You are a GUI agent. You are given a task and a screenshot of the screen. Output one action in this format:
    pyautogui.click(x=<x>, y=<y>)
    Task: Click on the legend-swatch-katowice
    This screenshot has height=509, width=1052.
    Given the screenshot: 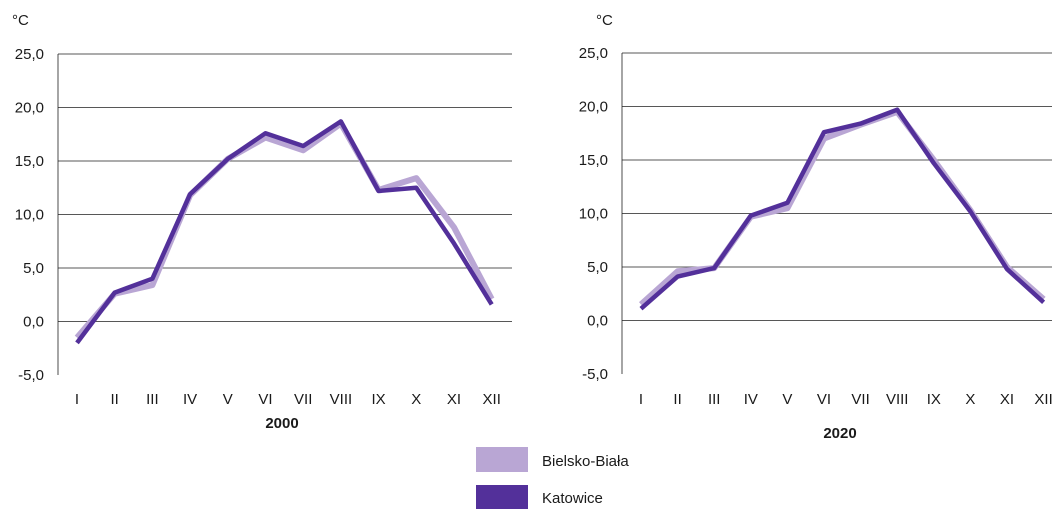 What is the action you would take?
    pyautogui.click(x=502, y=497)
    